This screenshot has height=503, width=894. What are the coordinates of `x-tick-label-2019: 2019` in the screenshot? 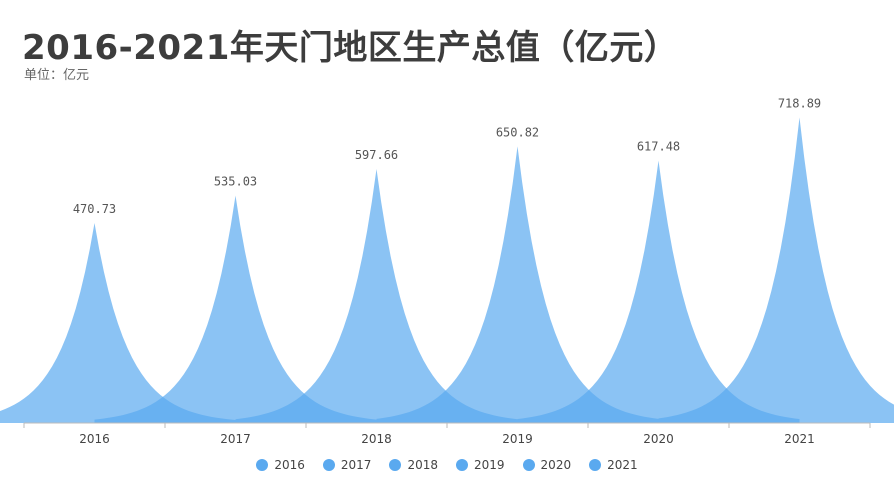 It's located at (517, 439).